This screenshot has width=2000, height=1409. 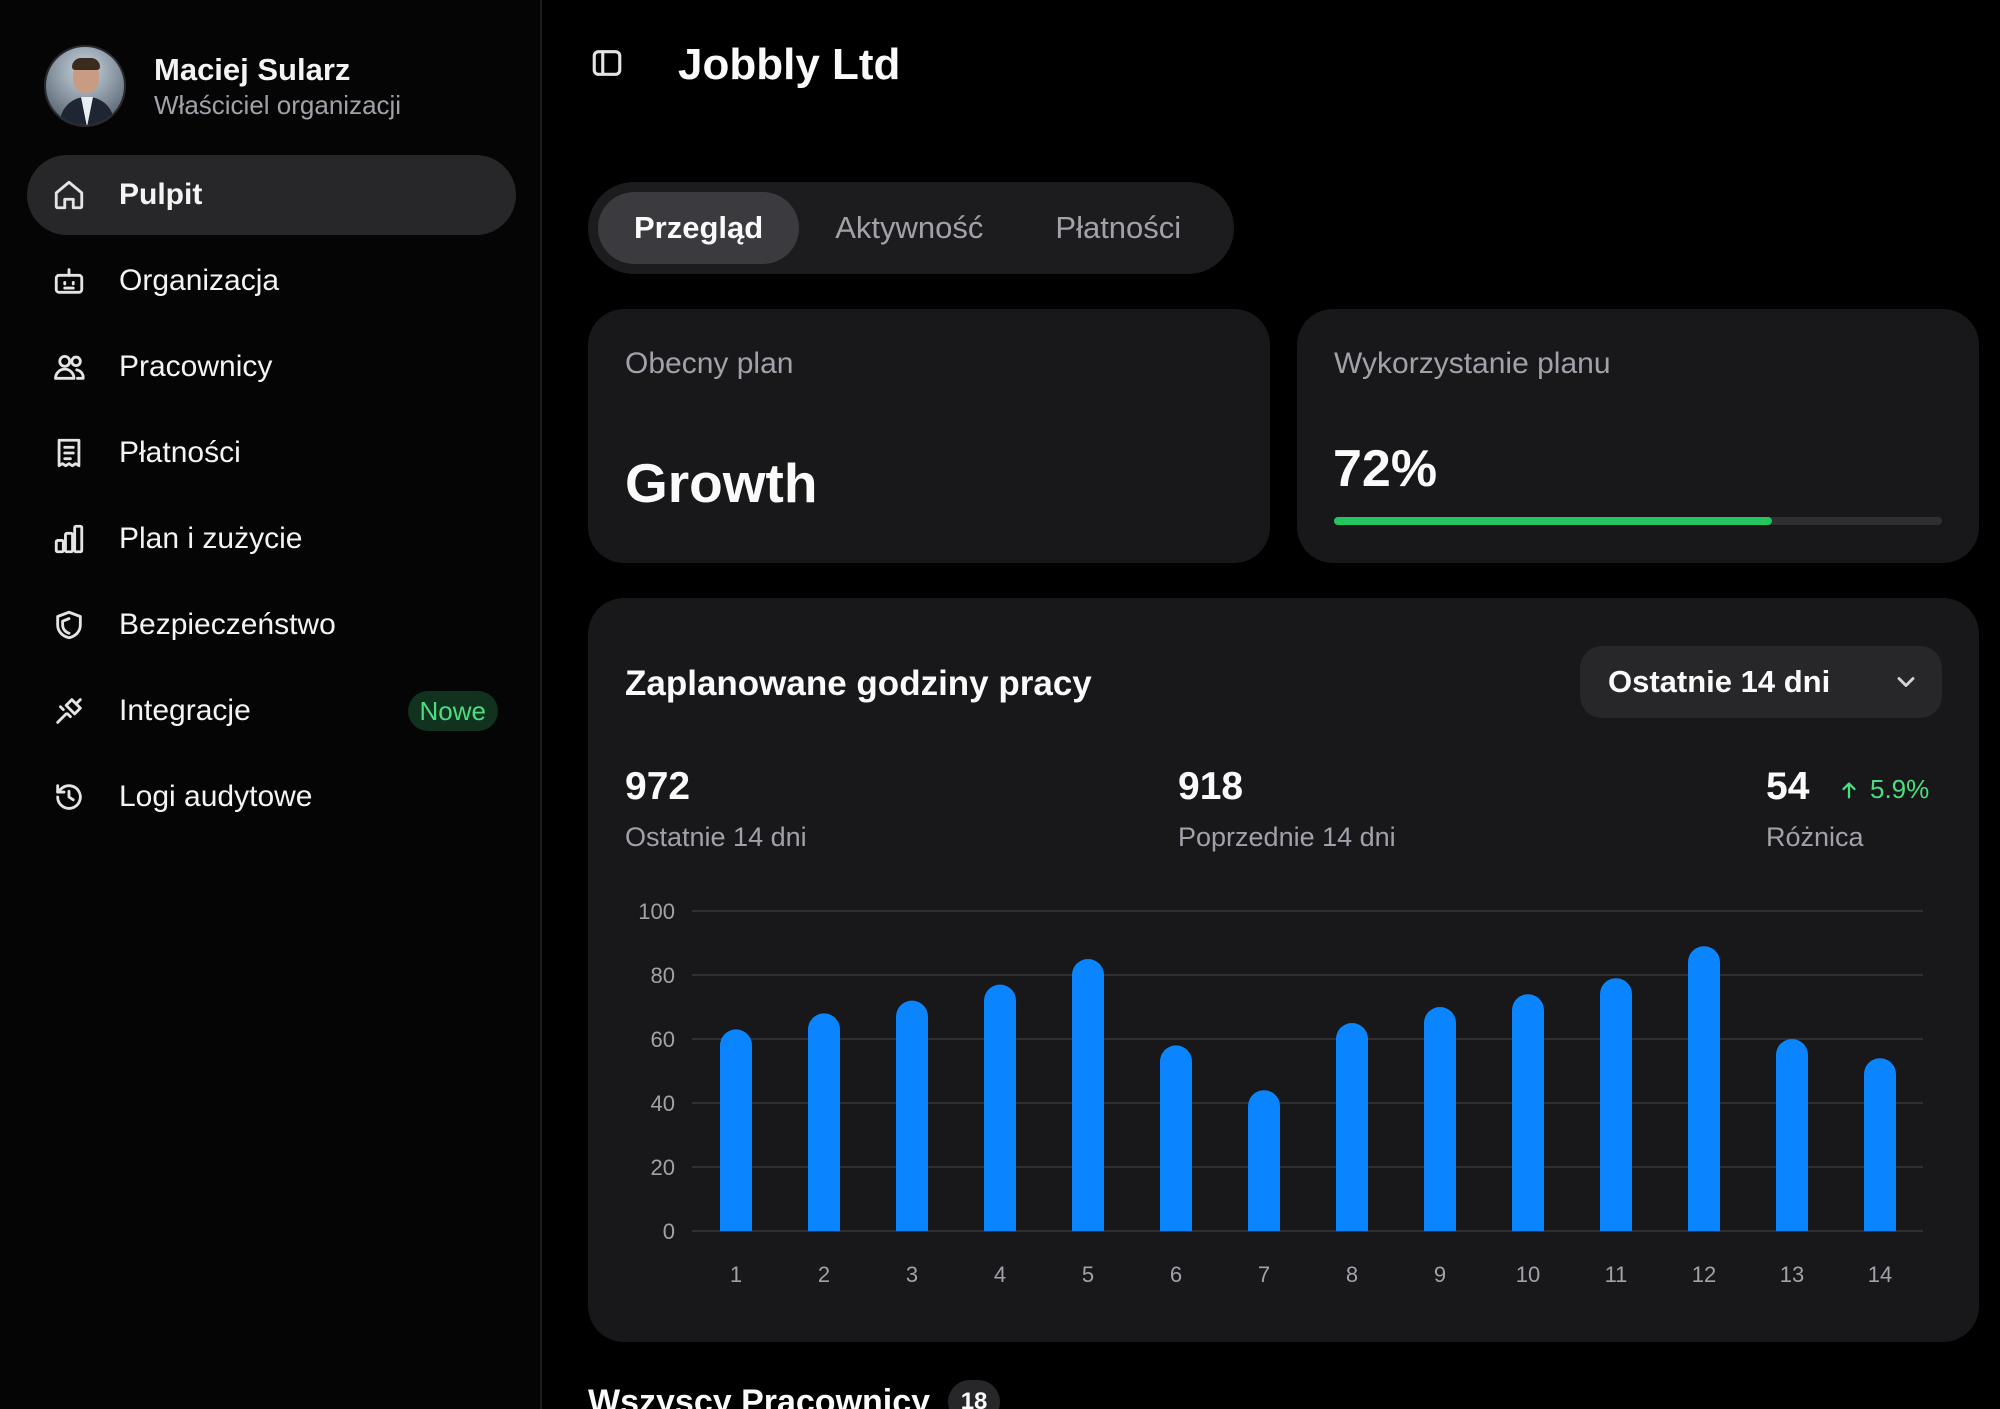 I want to click on sidebar-item-pracownicy: Pracownicy, so click(x=271, y=367).